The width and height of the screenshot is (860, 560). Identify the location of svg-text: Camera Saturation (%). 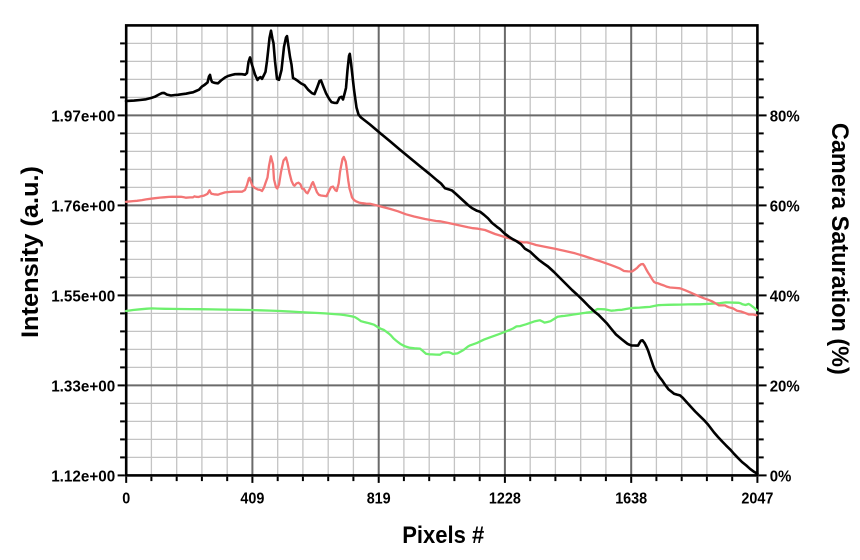
(839, 249).